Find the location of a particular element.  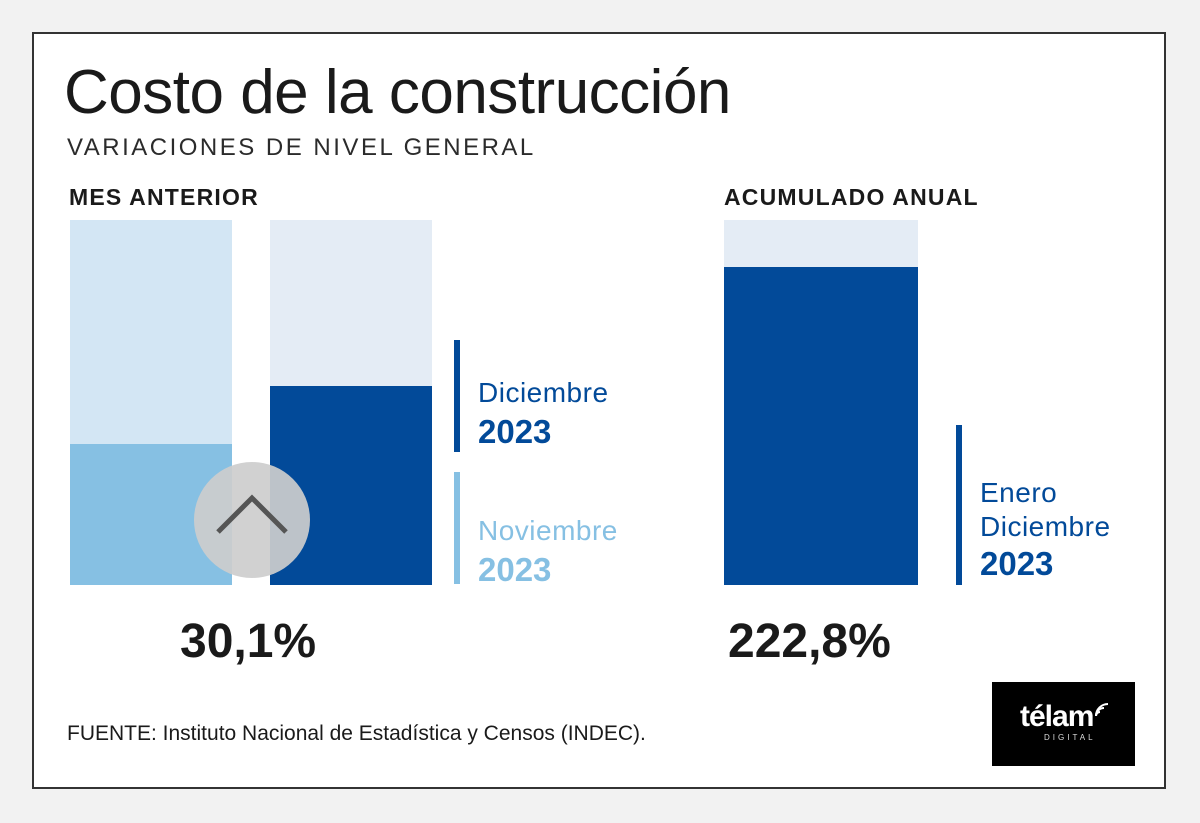

legend-line-enero-diciembre is located at coordinates (959, 505).